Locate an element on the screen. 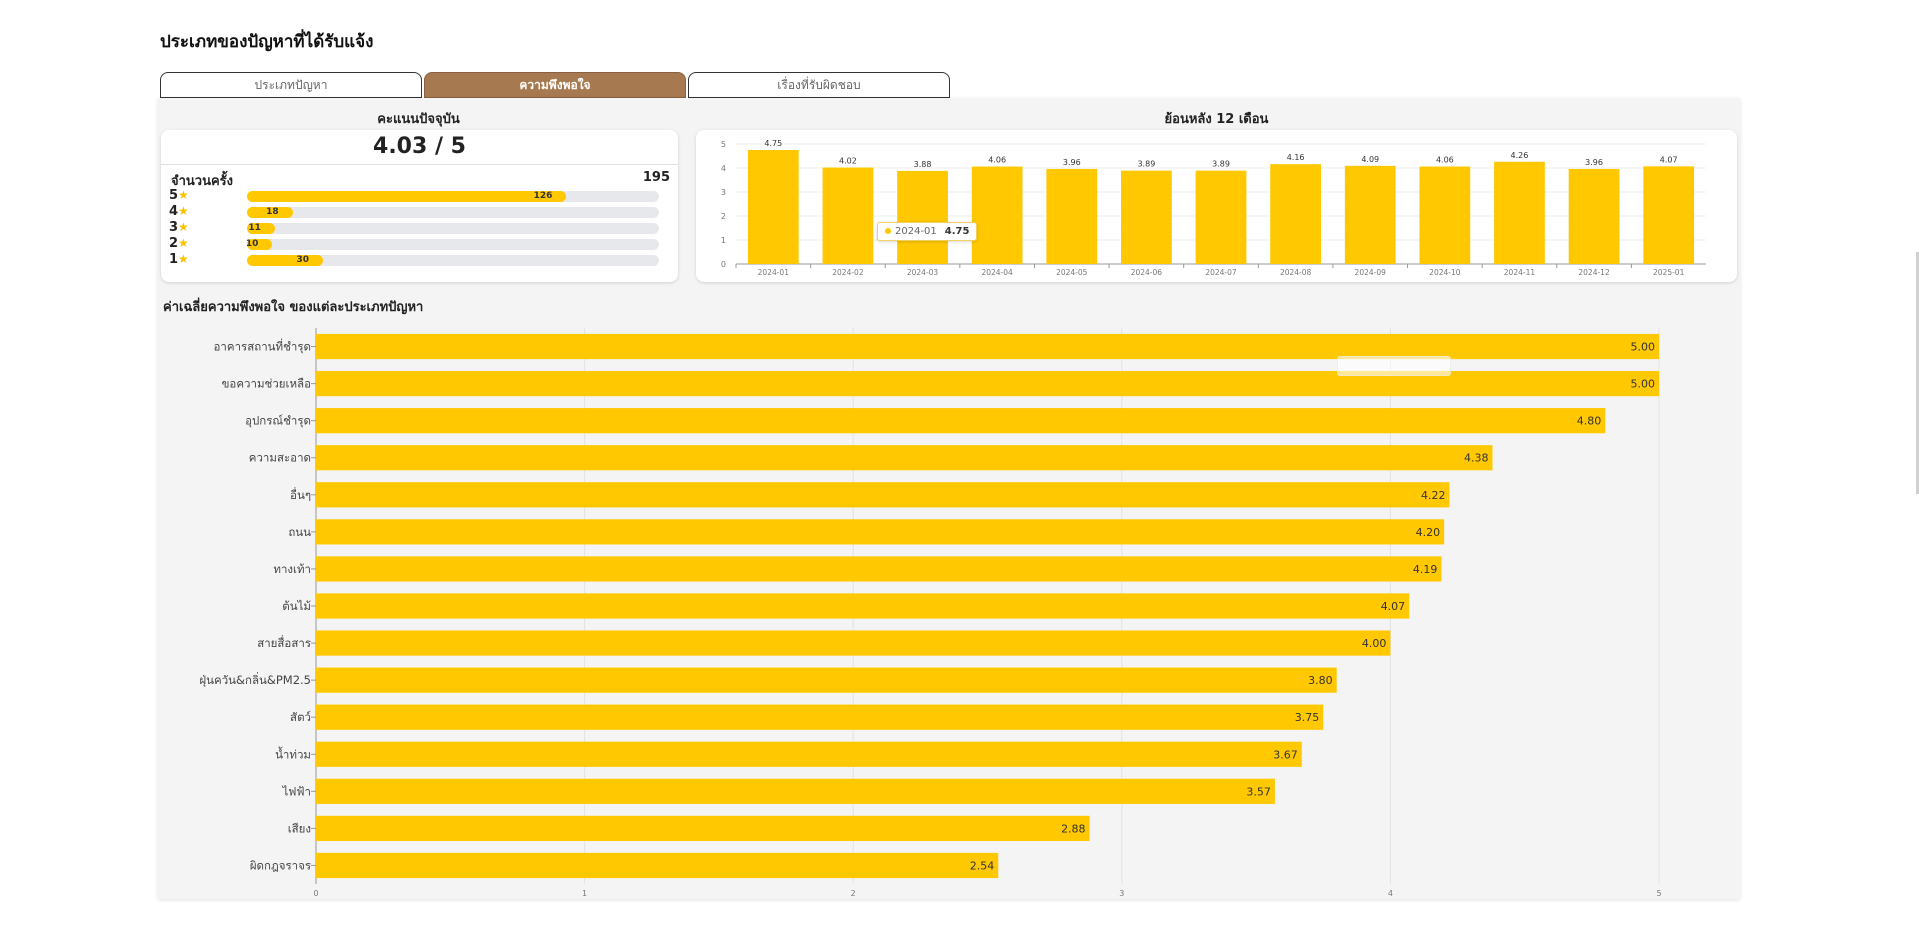  bar-value-label: 3.57 is located at coordinates (1258, 791).